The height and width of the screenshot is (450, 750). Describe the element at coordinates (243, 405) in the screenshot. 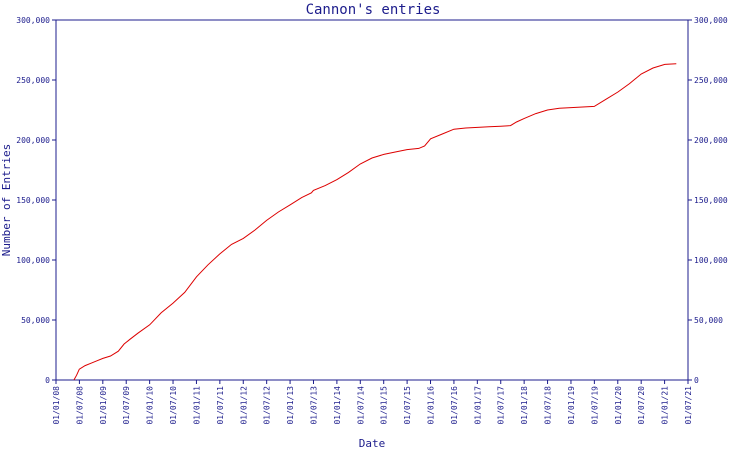

I see `x-tick-label: 01/01/12` at that location.